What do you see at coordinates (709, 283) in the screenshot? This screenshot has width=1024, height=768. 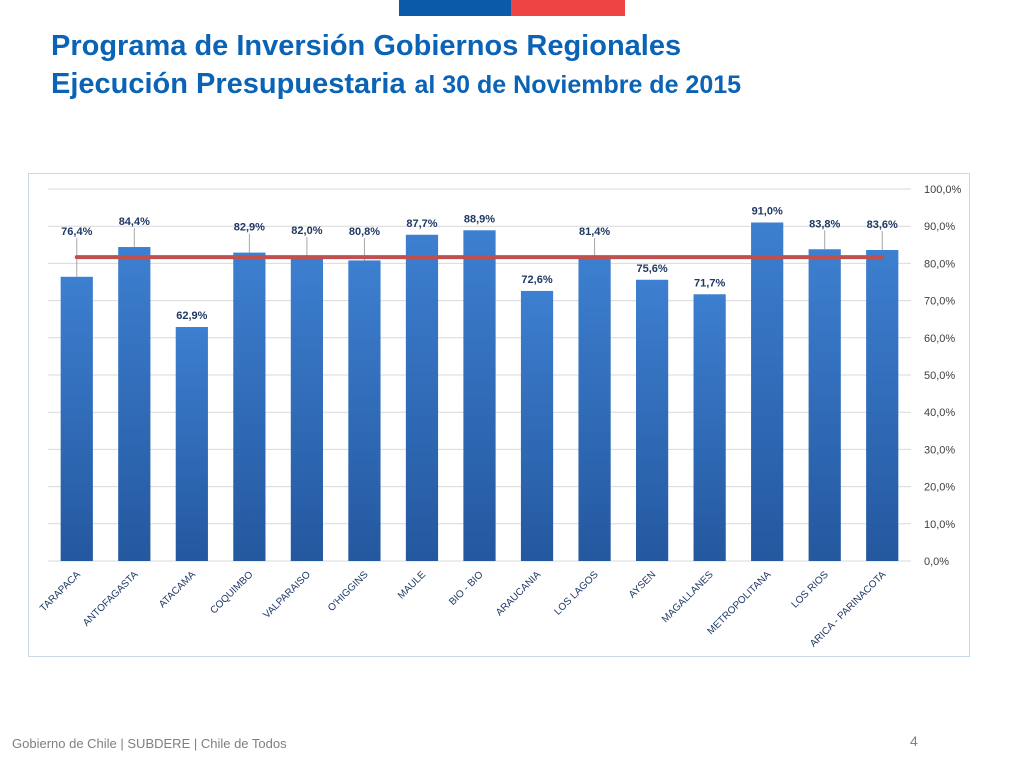 I see `value-label: 71,7%` at bounding box center [709, 283].